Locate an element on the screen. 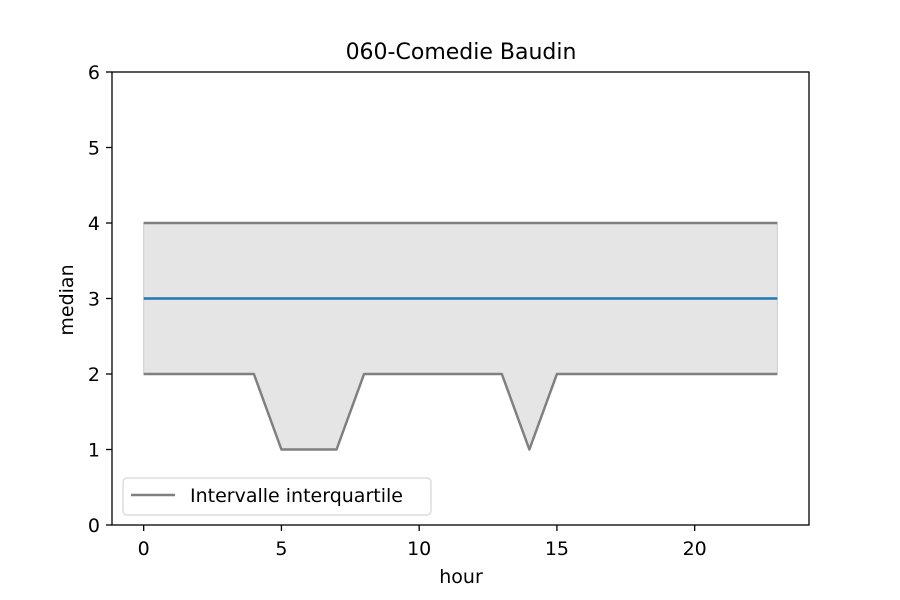 Image resolution: width=900 pixels, height=600 pixels. y-axis: 0 1 2 3 4 5 6 is located at coordinates (100, 299).